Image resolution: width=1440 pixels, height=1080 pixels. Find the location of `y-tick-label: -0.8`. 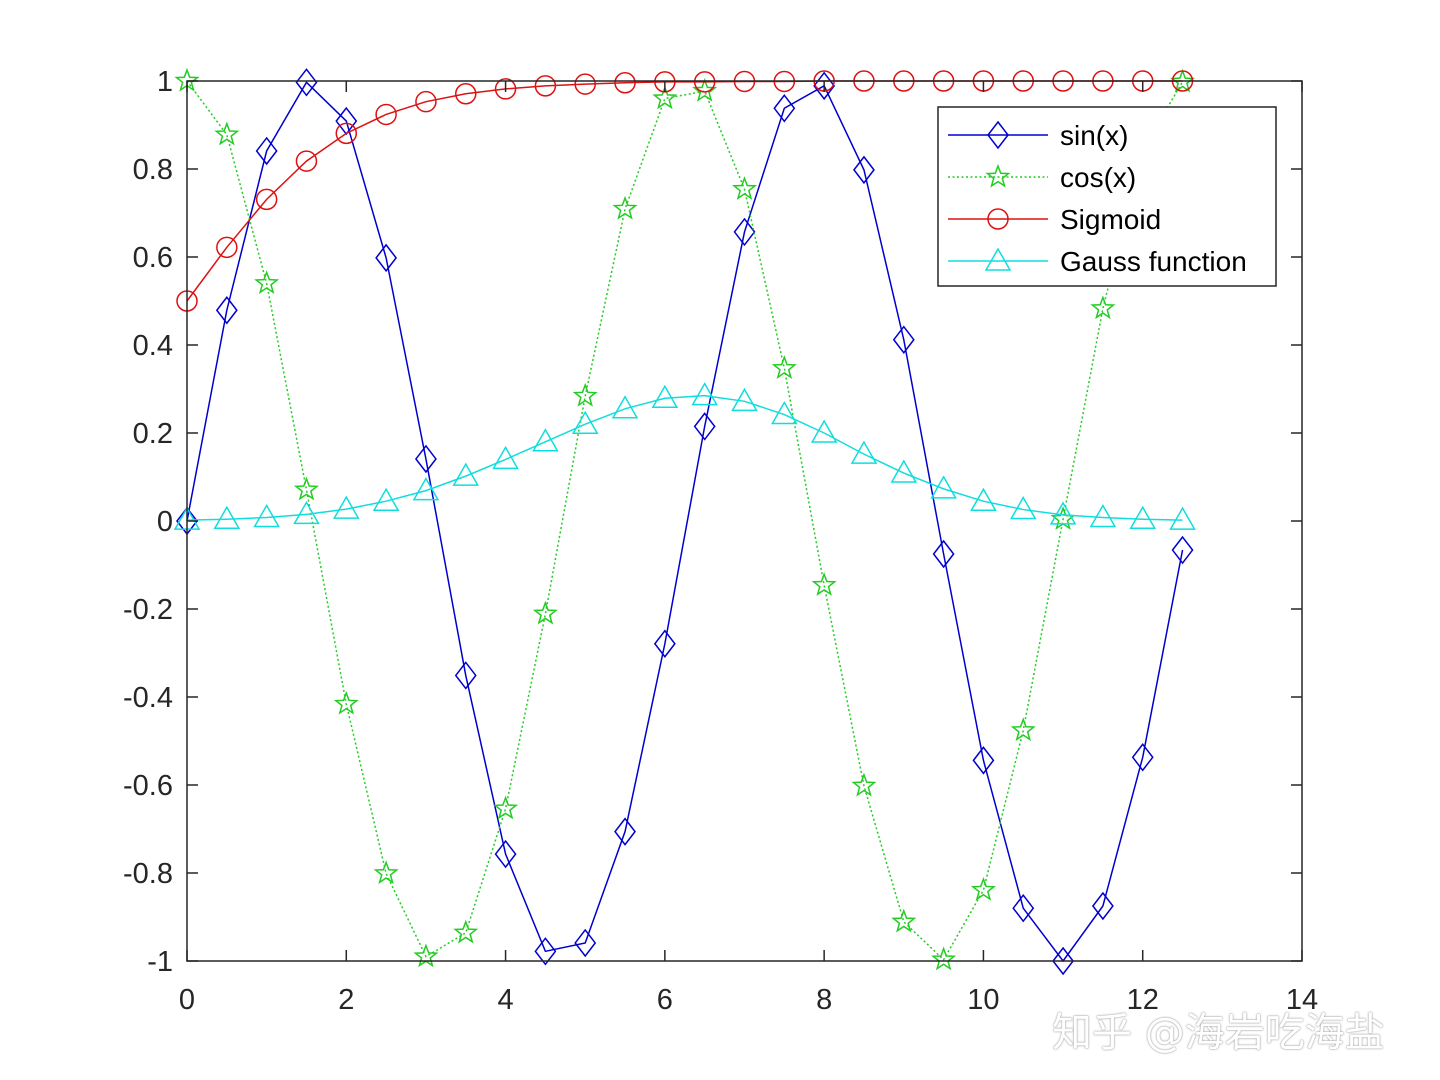

y-tick-label: -0.8 is located at coordinates (148, 874).